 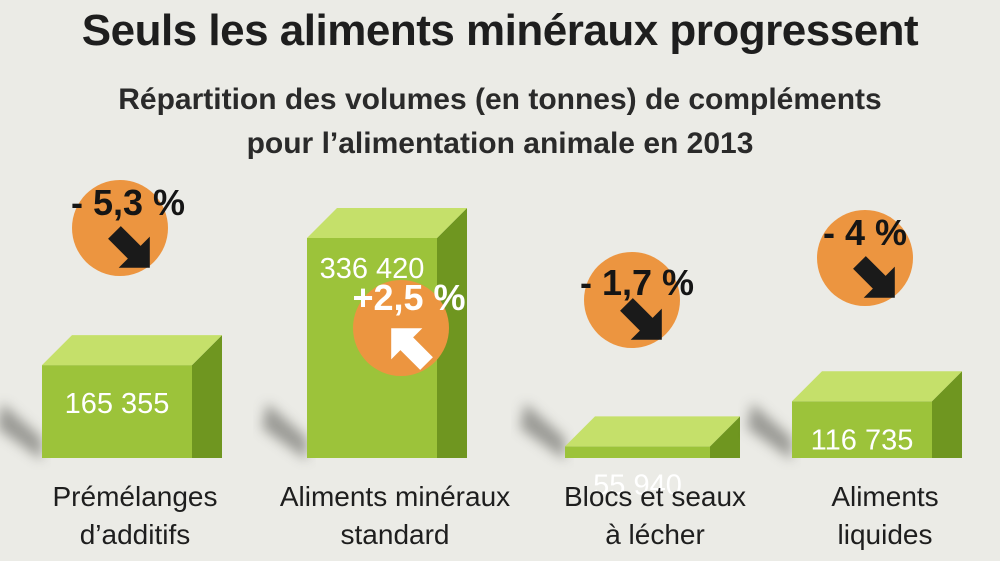 What do you see at coordinates (885, 496) in the screenshot?
I see `category-label-line: Aliments` at bounding box center [885, 496].